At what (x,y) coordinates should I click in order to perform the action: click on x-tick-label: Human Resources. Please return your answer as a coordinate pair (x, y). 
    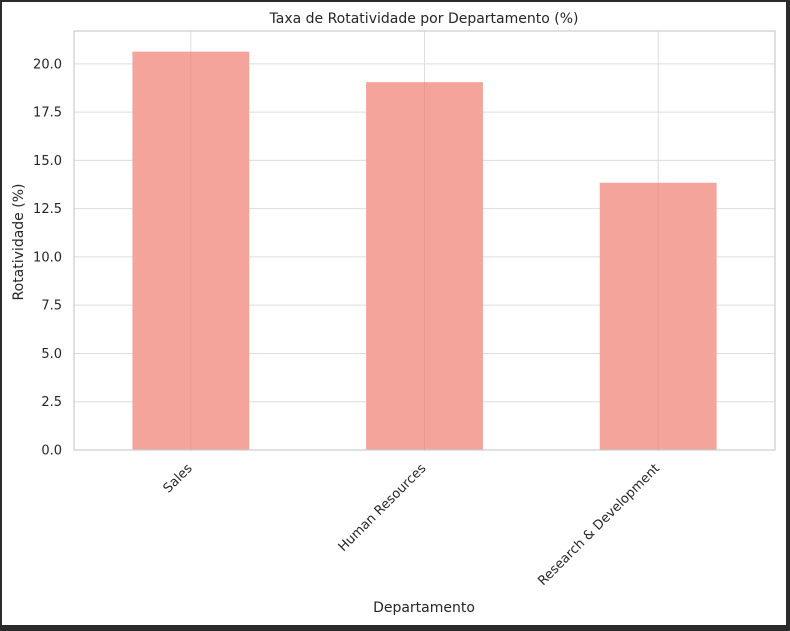
    Looking at the image, I should click on (383, 508).